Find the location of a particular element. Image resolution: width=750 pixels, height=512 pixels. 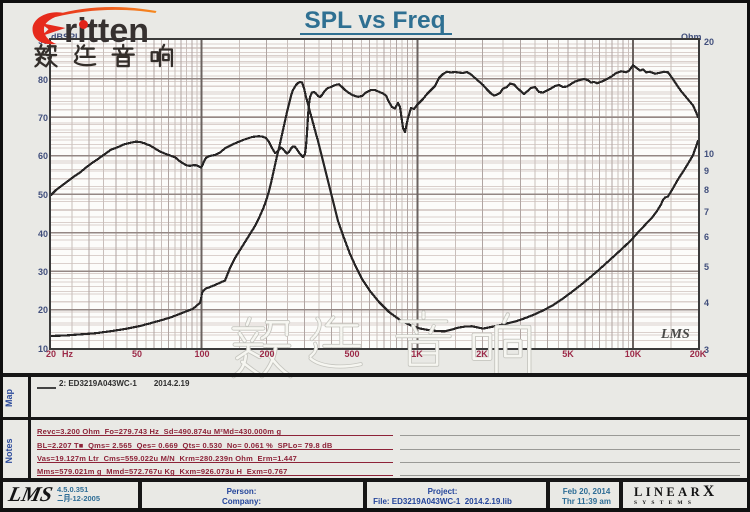

svg-text: LMS is located at coordinates (675, 334).